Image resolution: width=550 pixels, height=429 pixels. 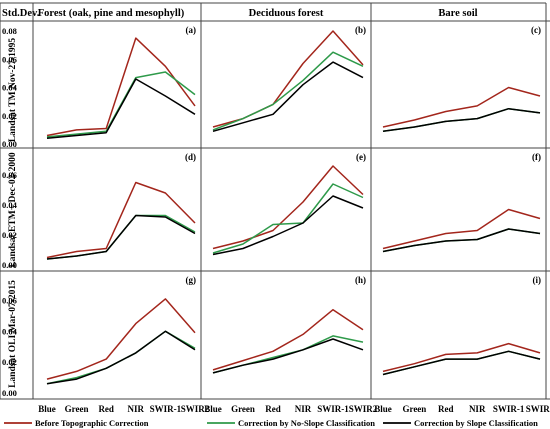 What do you see at coordinates (306, 423) in the screenshot?
I see `legend-label-noslope: Correction by No-Slope Classification` at bounding box center [306, 423].